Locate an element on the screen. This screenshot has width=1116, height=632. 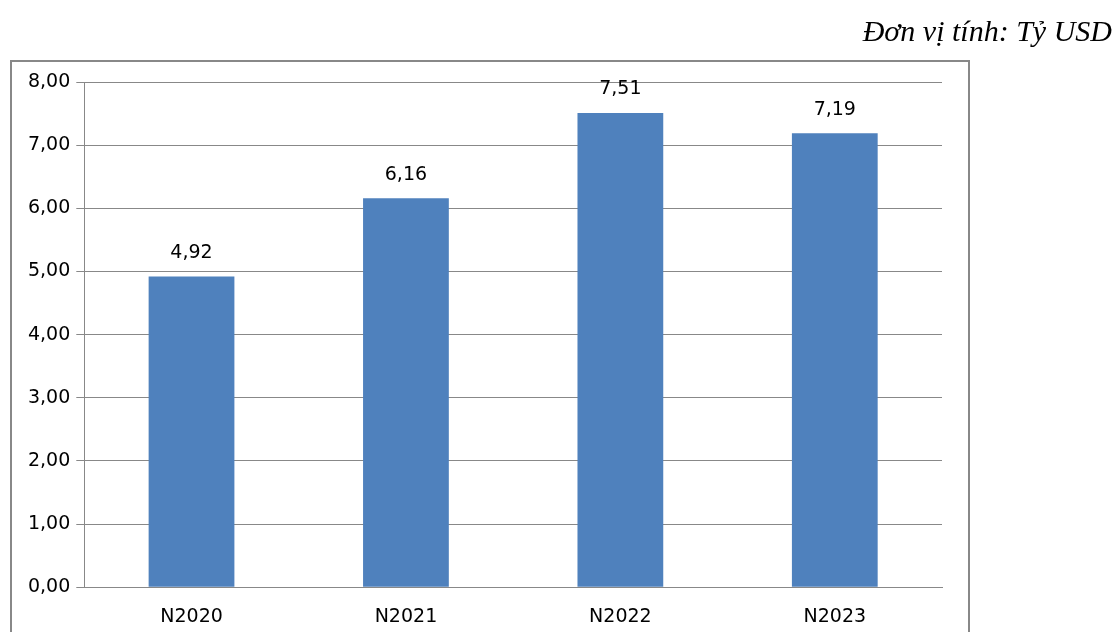
x-tick-label: N2021 is located at coordinates (406, 614).